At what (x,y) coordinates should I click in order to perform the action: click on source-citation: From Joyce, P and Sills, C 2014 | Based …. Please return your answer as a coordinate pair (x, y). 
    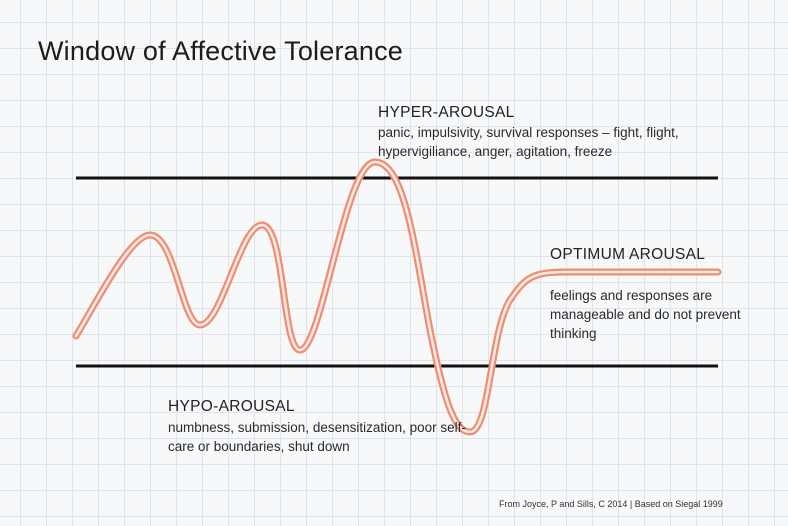
    Looking at the image, I should click on (611, 504).